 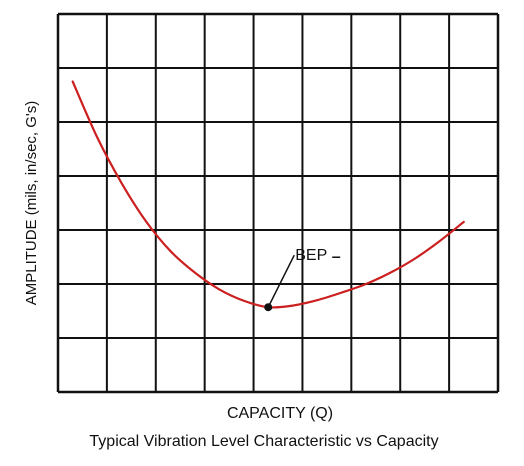 What do you see at coordinates (280, 413) in the screenshot?
I see `x-axis-label: CAPACITY (Q)` at bounding box center [280, 413].